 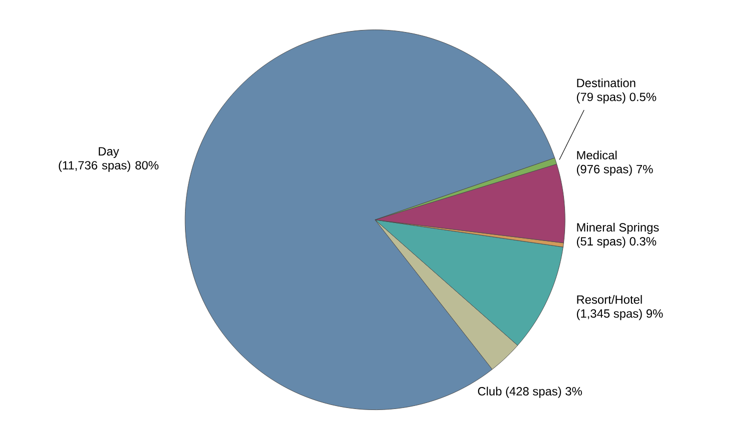 I want to click on slice-label: Resort/Hotel, so click(x=609, y=299).